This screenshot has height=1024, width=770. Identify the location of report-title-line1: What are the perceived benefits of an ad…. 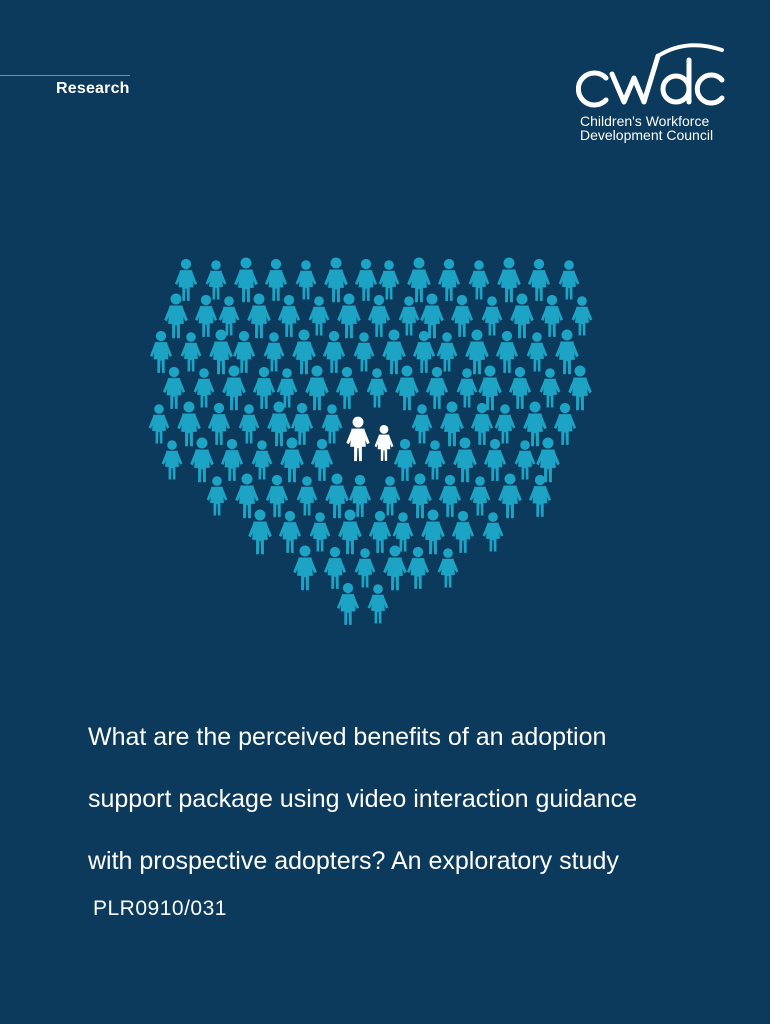
(347, 737).